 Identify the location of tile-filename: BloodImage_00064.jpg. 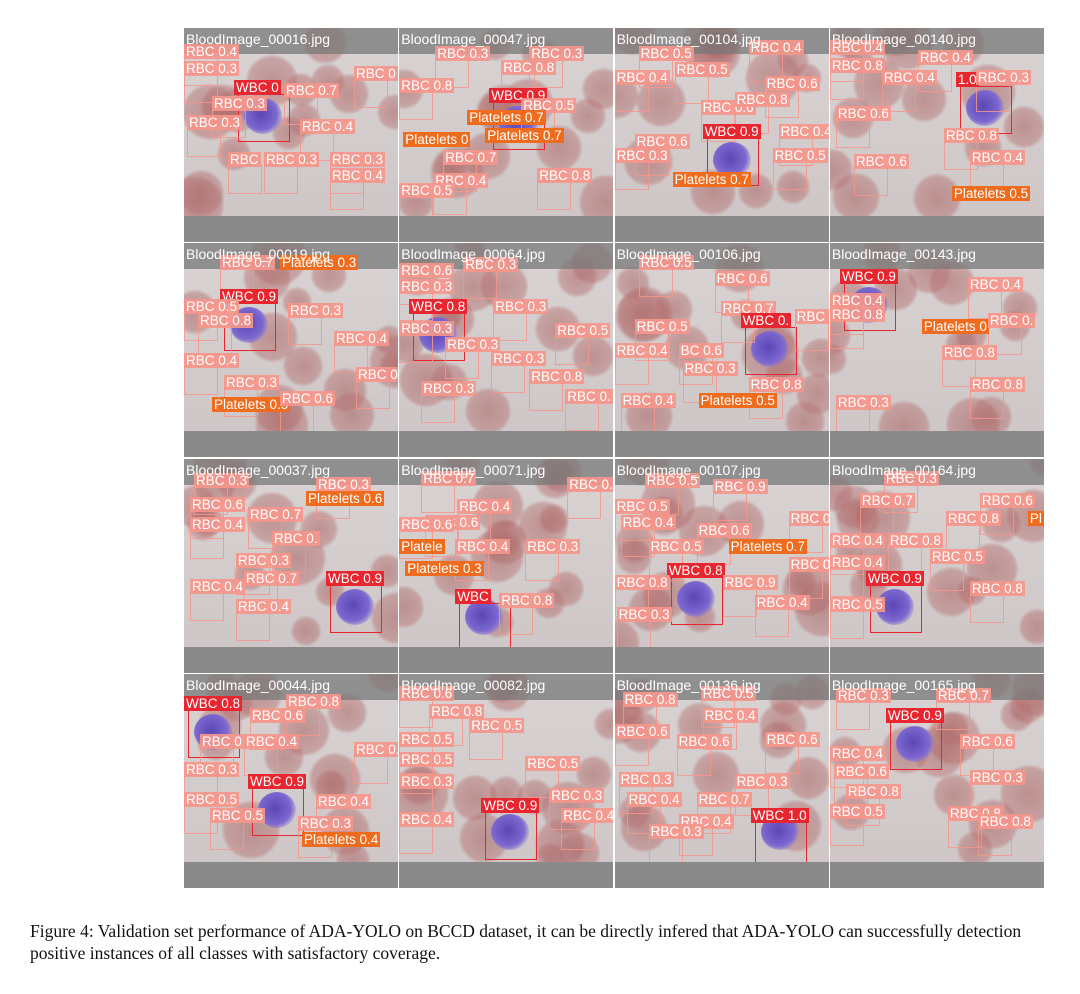
(473, 254).